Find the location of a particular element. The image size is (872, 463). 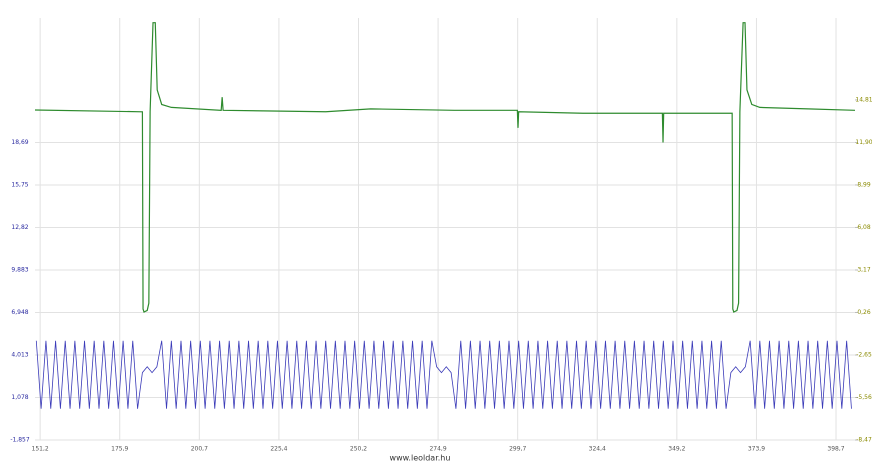

y2-tick-label: 6,08 is located at coordinates (864, 227).